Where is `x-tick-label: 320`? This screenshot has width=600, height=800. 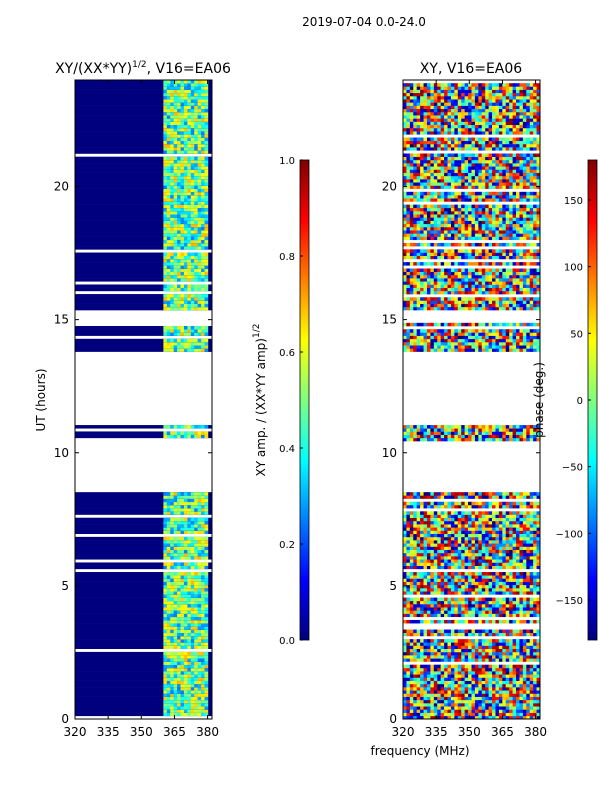
x-tick-label: 320 is located at coordinates (75, 732).